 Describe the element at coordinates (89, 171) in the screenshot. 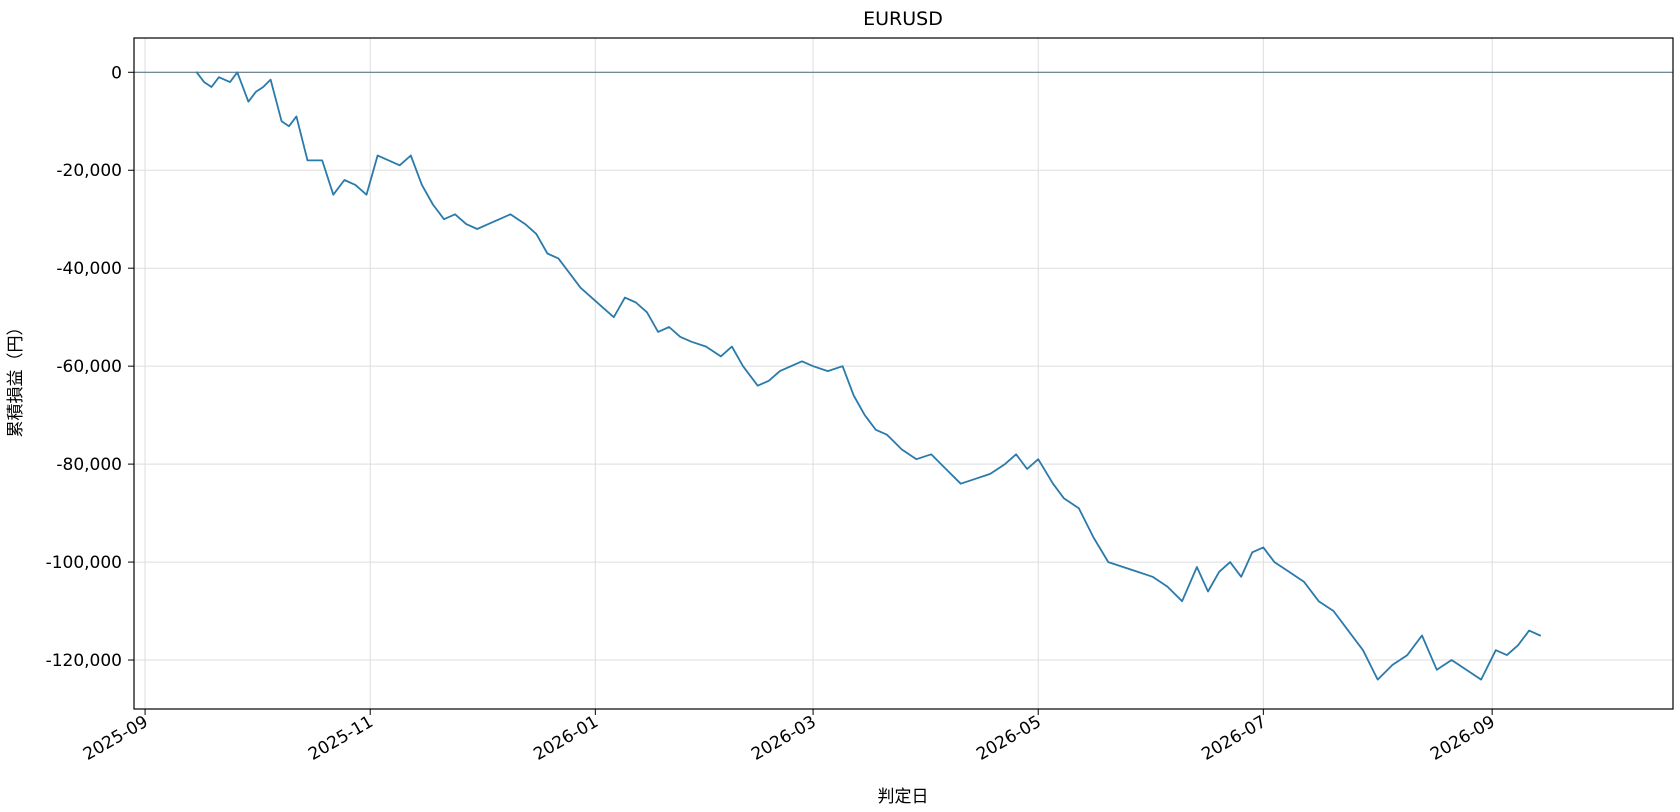

I see `y-tick-label: -20,000` at that location.